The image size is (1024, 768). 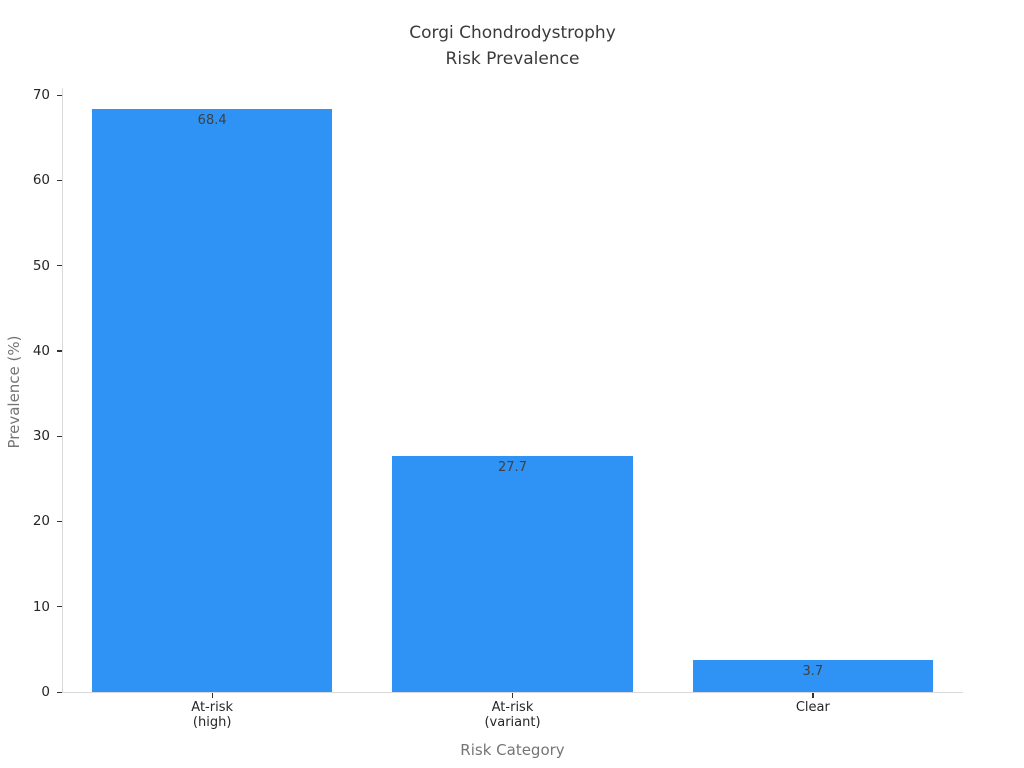 What do you see at coordinates (41, 95) in the screenshot?
I see `y-tick-label: 70` at bounding box center [41, 95].